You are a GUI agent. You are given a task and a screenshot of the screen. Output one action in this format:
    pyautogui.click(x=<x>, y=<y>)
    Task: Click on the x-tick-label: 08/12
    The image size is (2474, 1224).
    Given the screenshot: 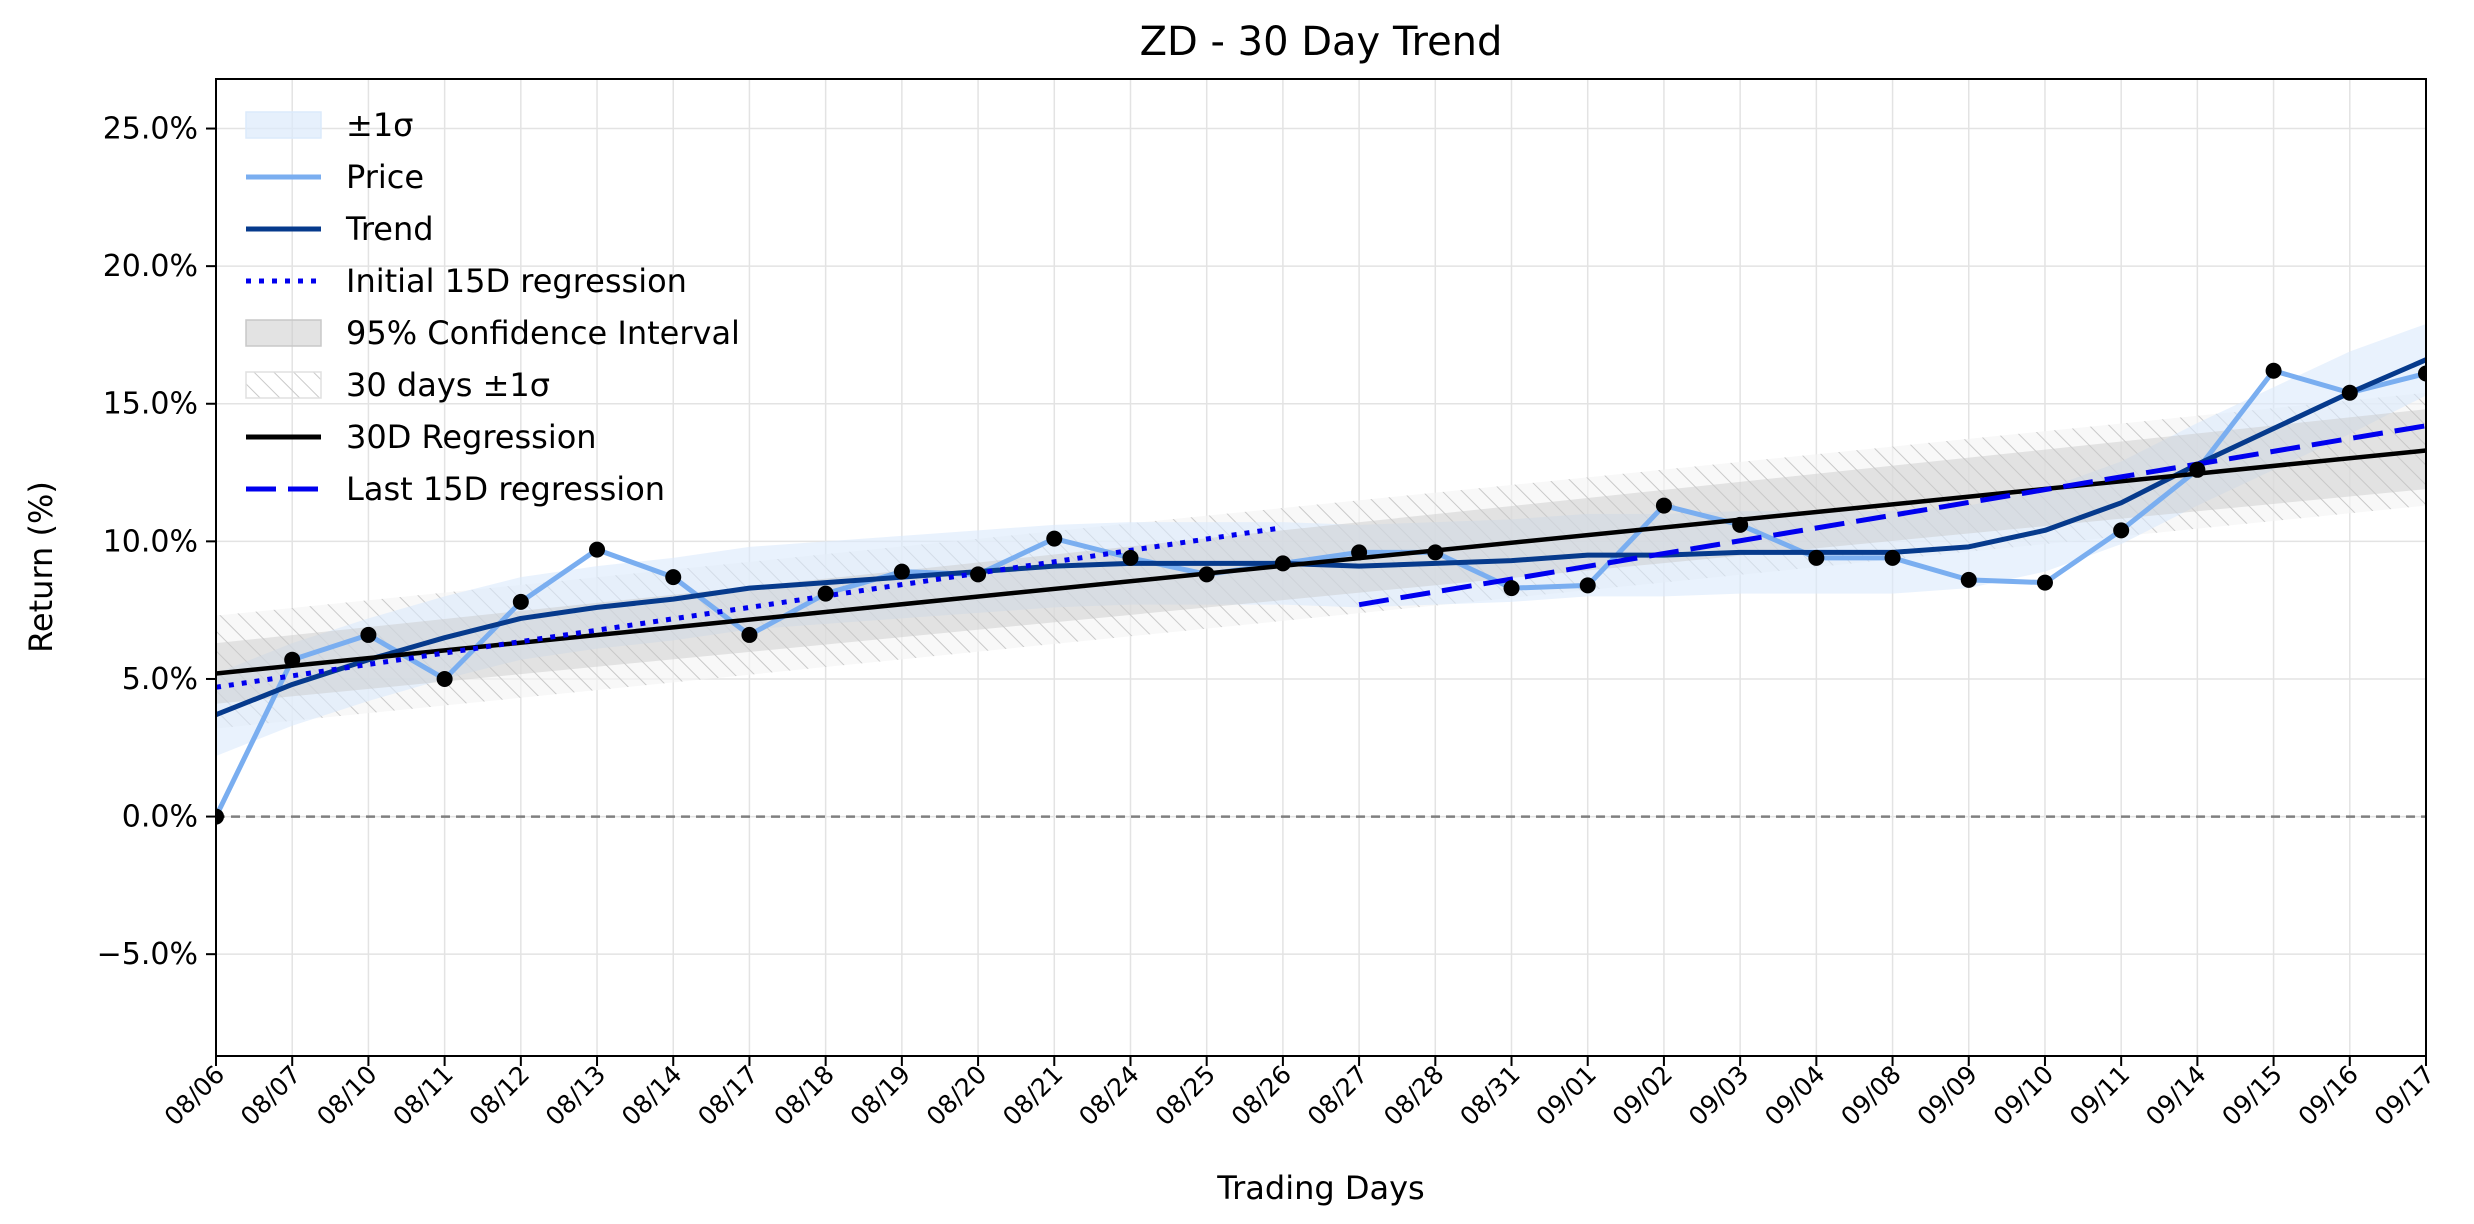 What is the action you would take?
    pyautogui.click(x=499, y=1095)
    